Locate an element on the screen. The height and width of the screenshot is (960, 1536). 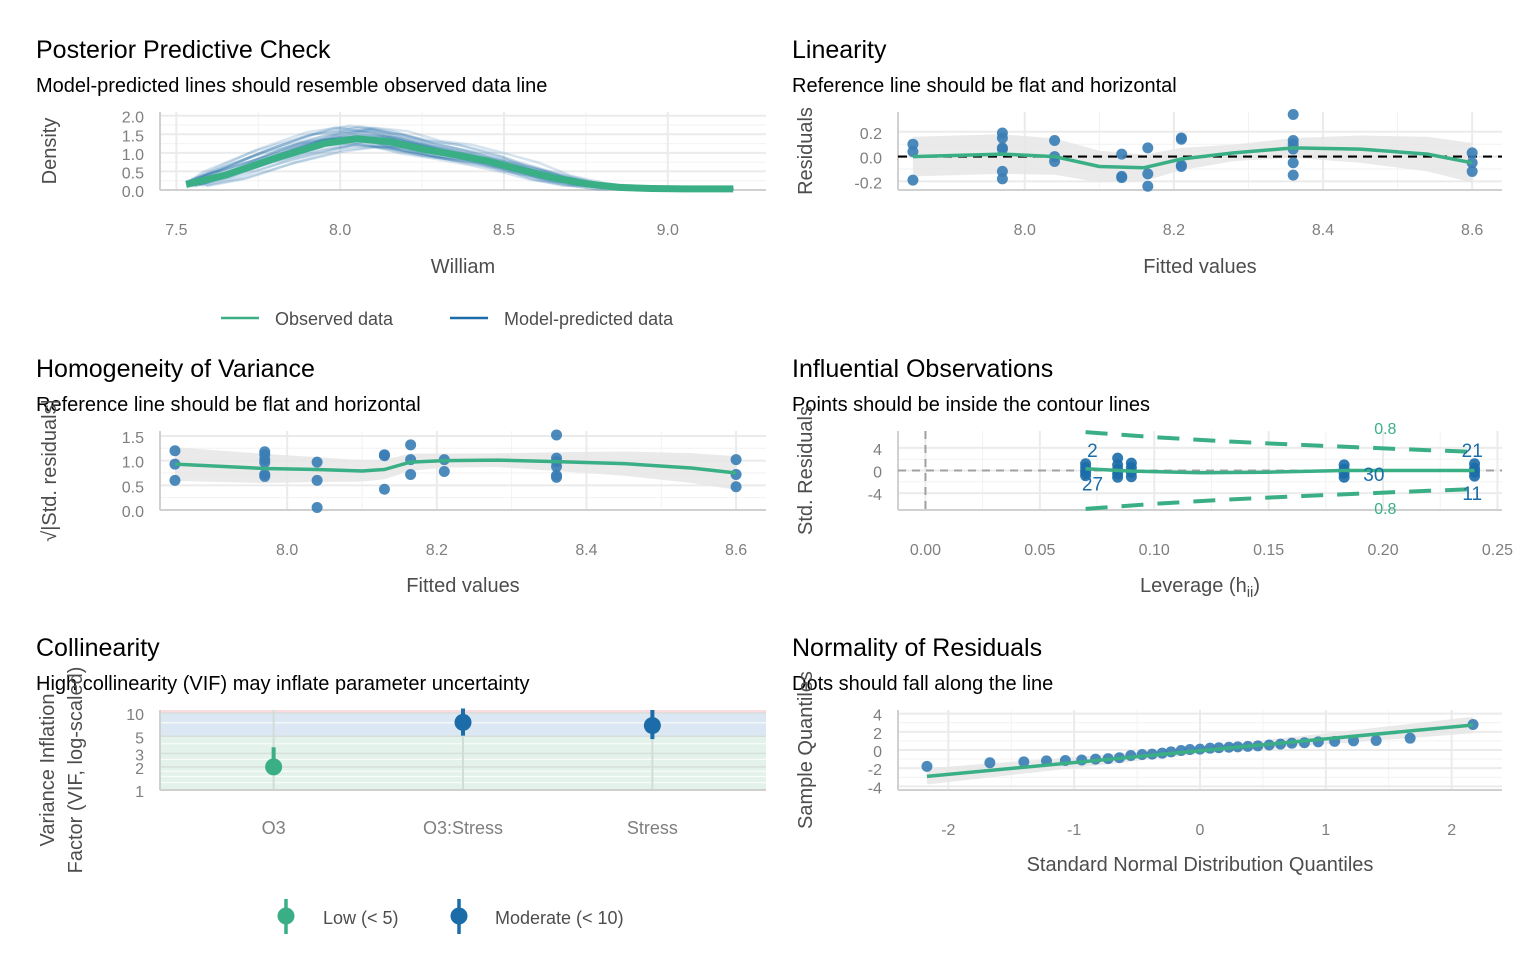
legend-key-moderate-dot is located at coordinates (459, 916).